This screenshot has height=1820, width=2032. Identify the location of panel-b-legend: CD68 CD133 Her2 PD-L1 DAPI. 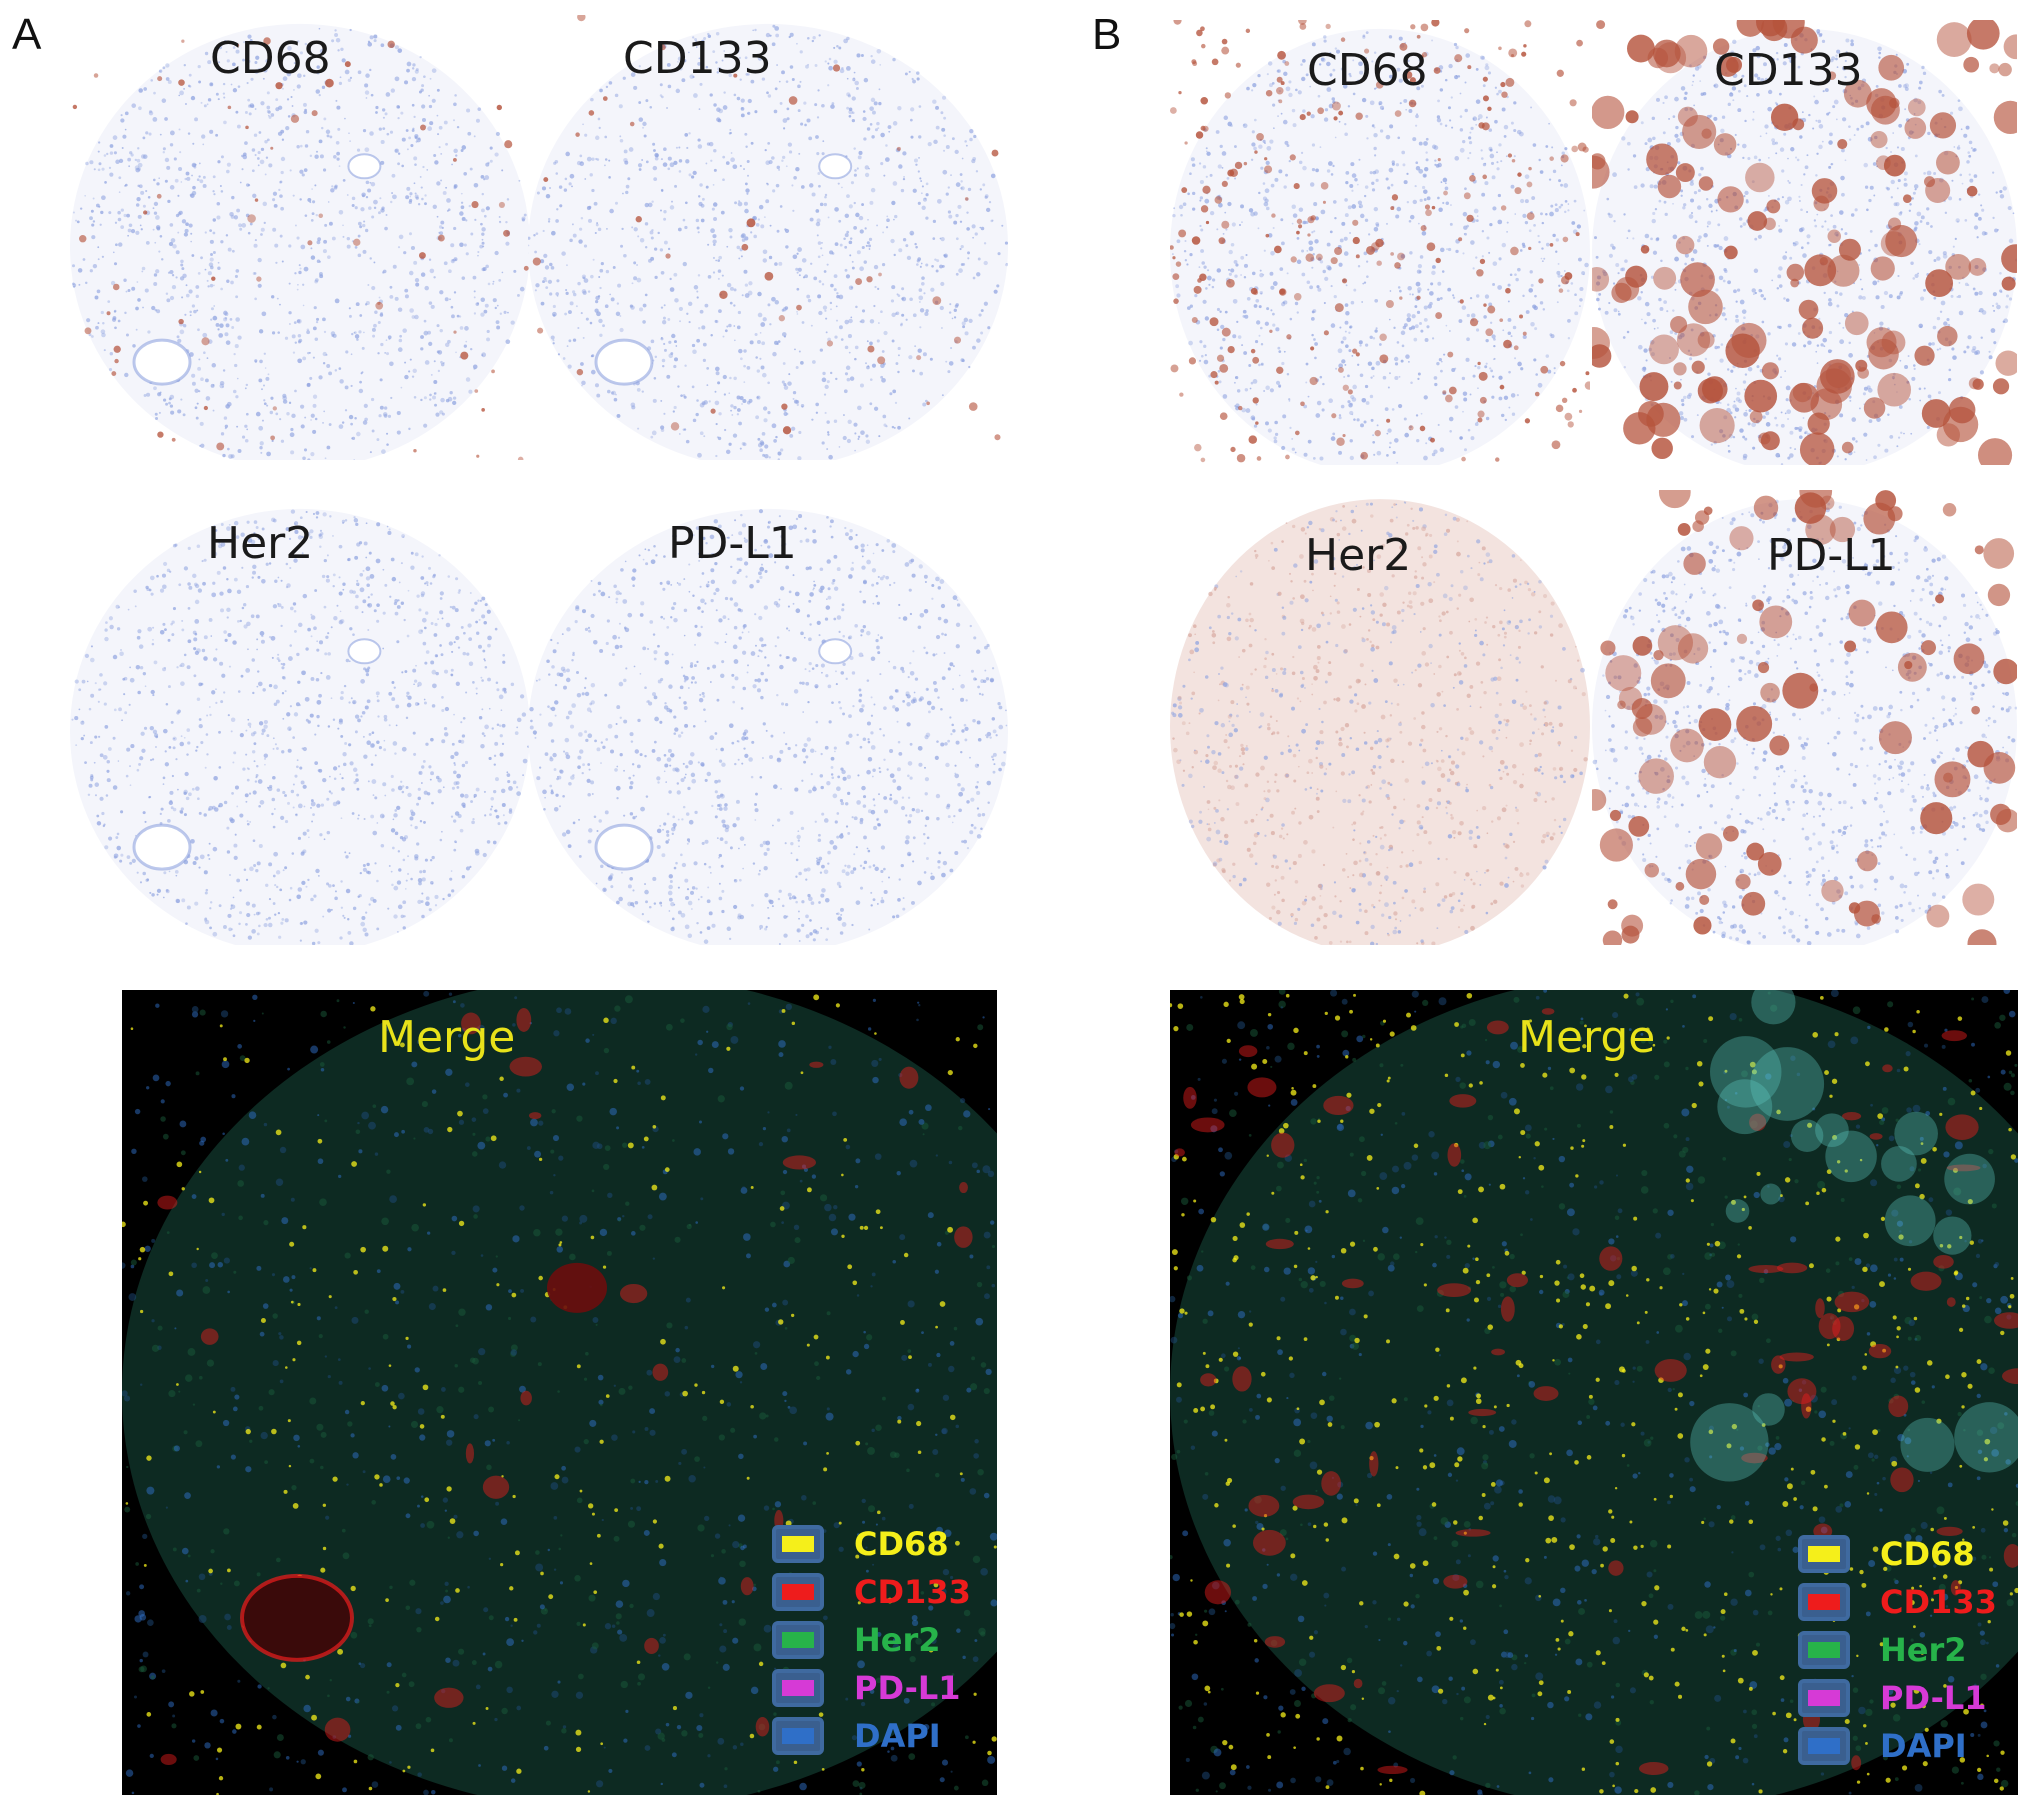
(1897, 1650).